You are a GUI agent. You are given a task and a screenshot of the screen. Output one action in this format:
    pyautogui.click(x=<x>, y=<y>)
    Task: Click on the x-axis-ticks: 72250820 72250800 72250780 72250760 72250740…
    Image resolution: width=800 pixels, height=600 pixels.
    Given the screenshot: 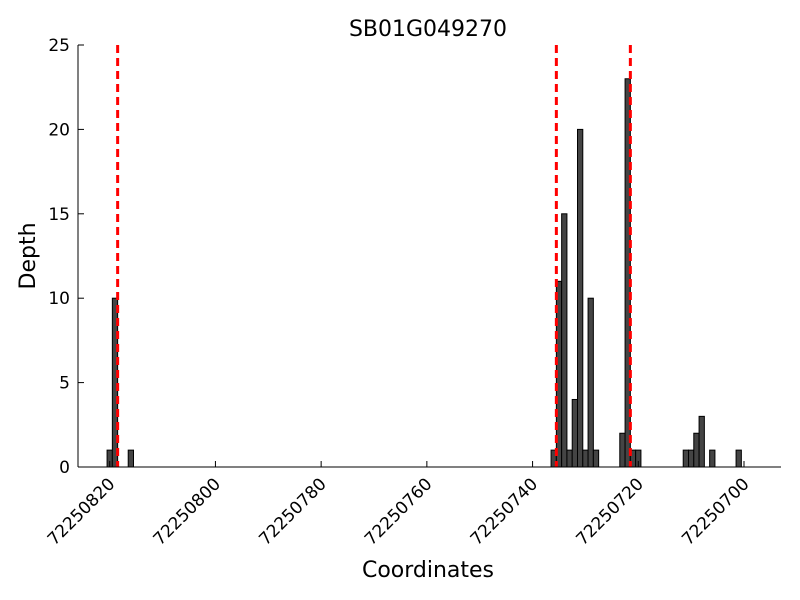 What is the action you would take?
    pyautogui.click(x=399, y=505)
    